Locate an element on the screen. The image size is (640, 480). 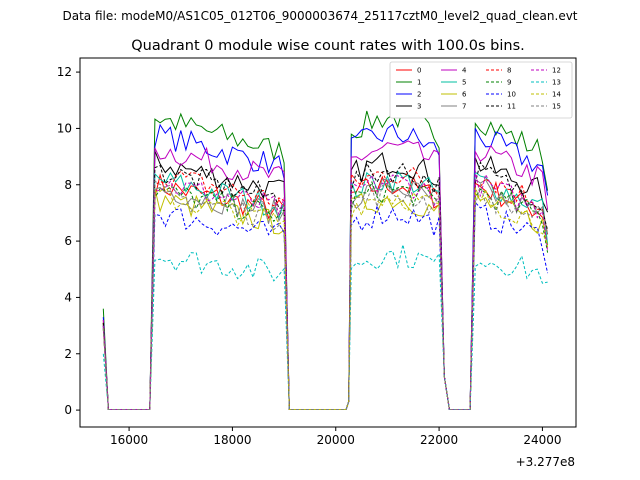
legend-label-0: 0 is located at coordinates (419, 71).